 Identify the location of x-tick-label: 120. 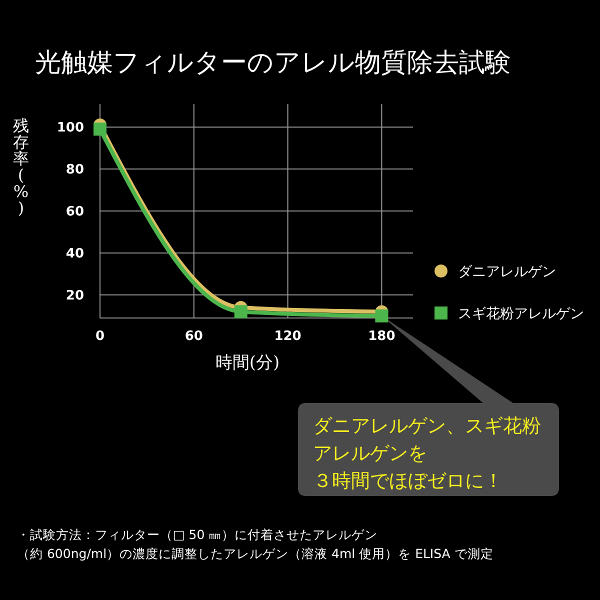
(288, 336).